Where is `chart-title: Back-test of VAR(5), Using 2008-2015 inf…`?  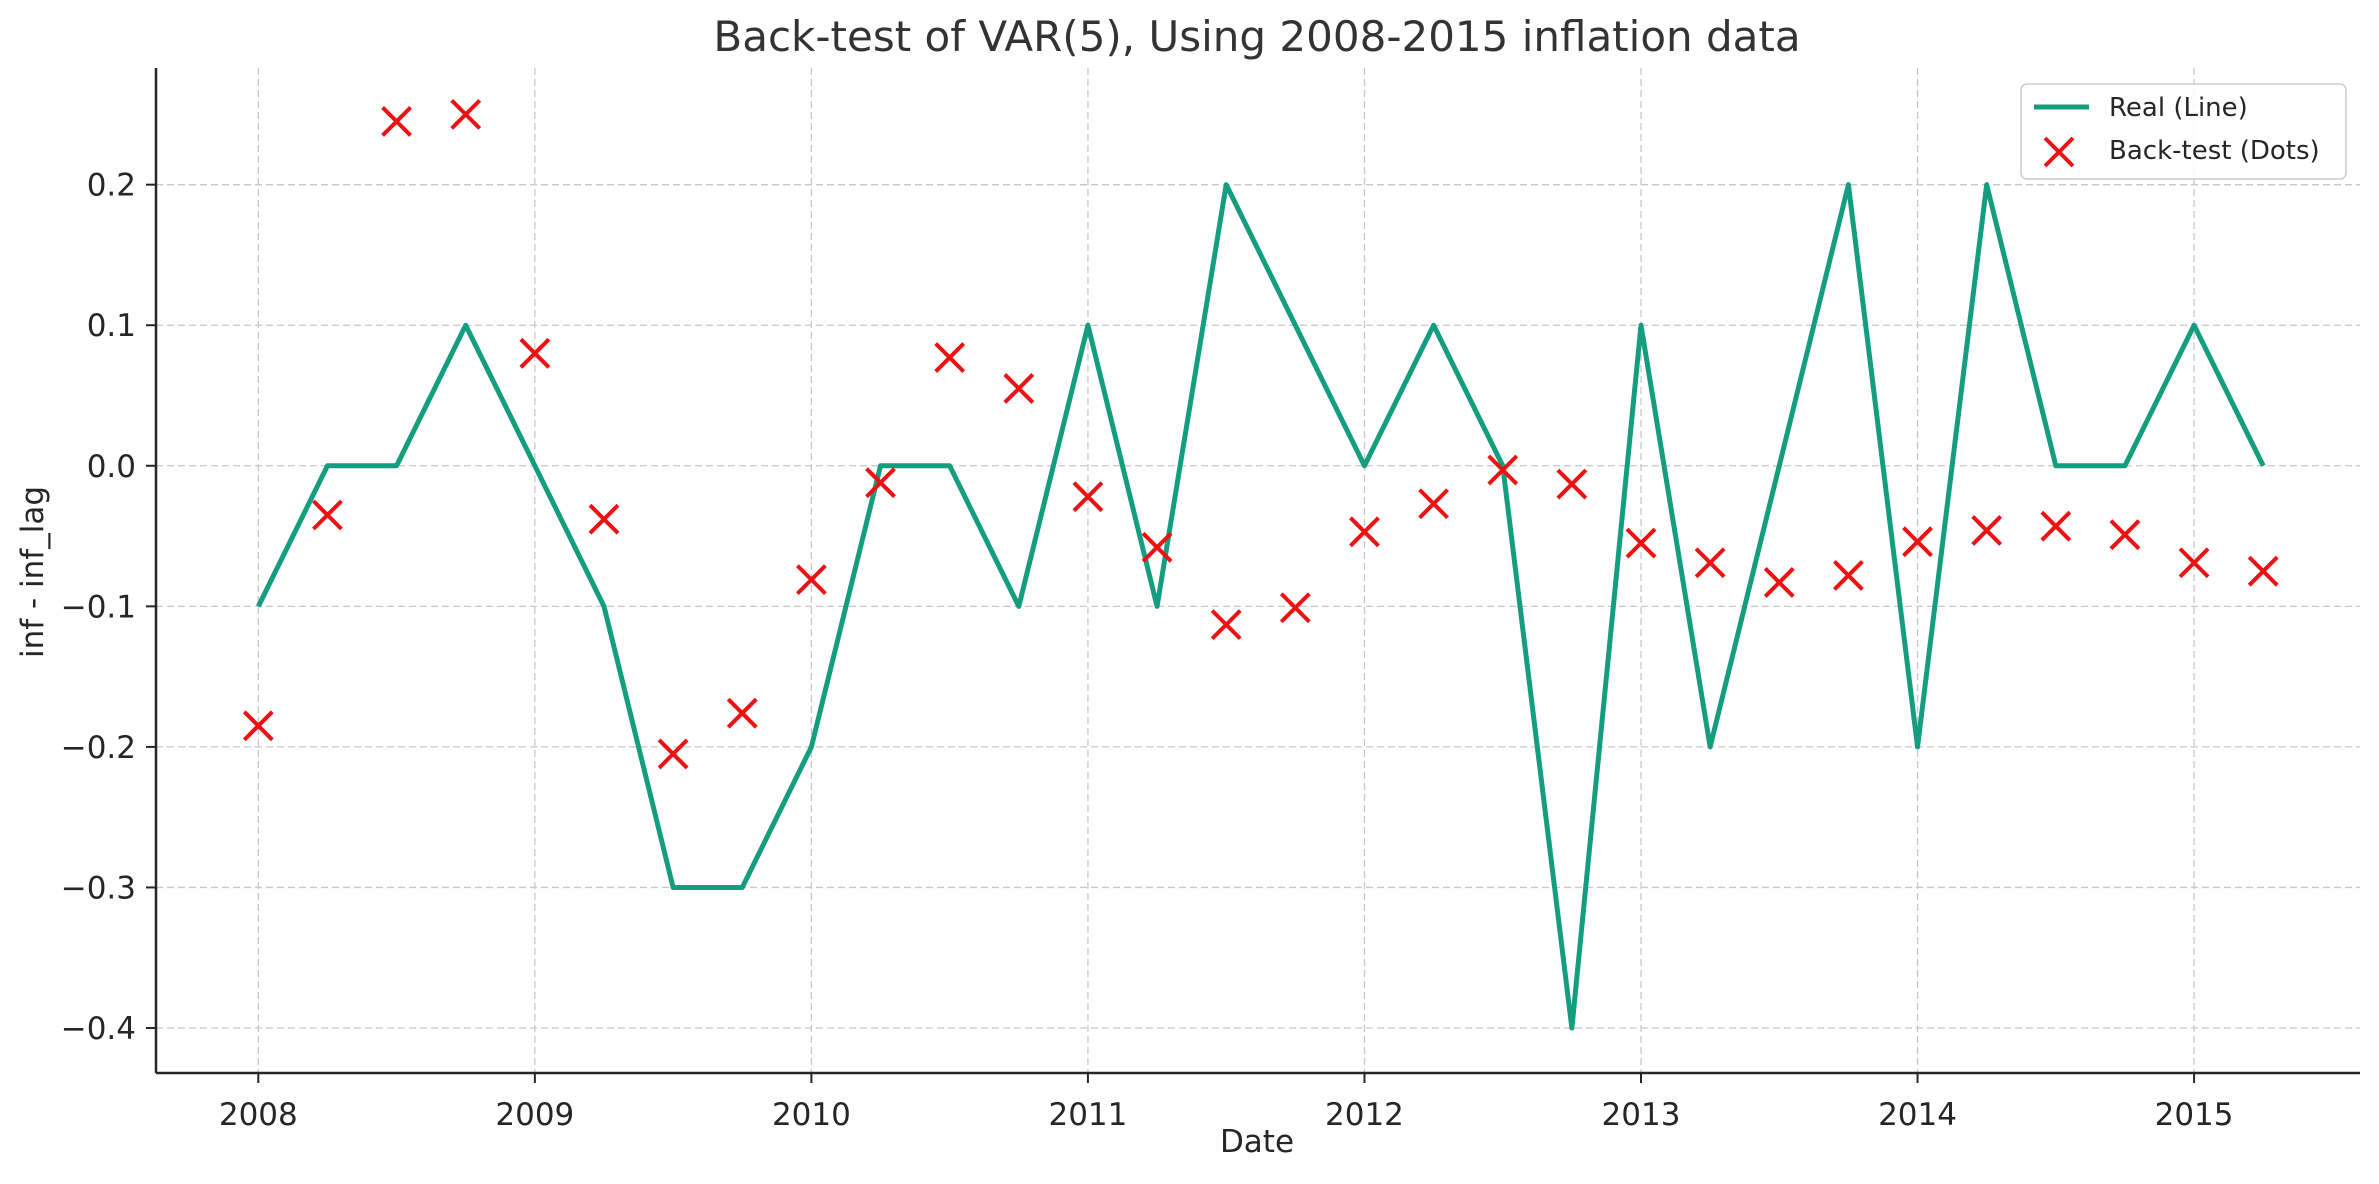
chart-title: Back-test of VAR(5), Using 2008-2015 inf… is located at coordinates (1256, 36).